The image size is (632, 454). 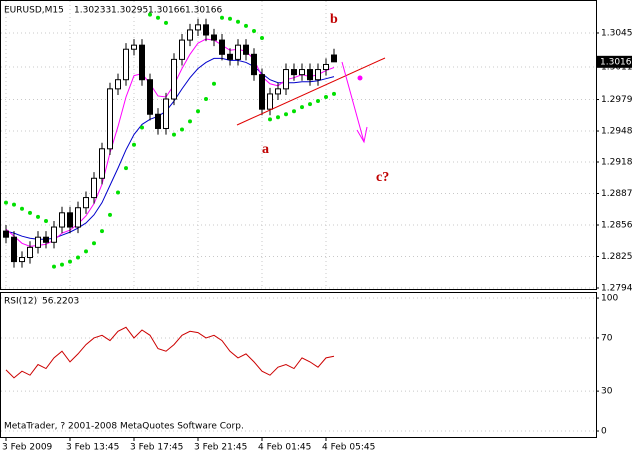 I want to click on last-high: 1.30295, so click(x=129, y=11).